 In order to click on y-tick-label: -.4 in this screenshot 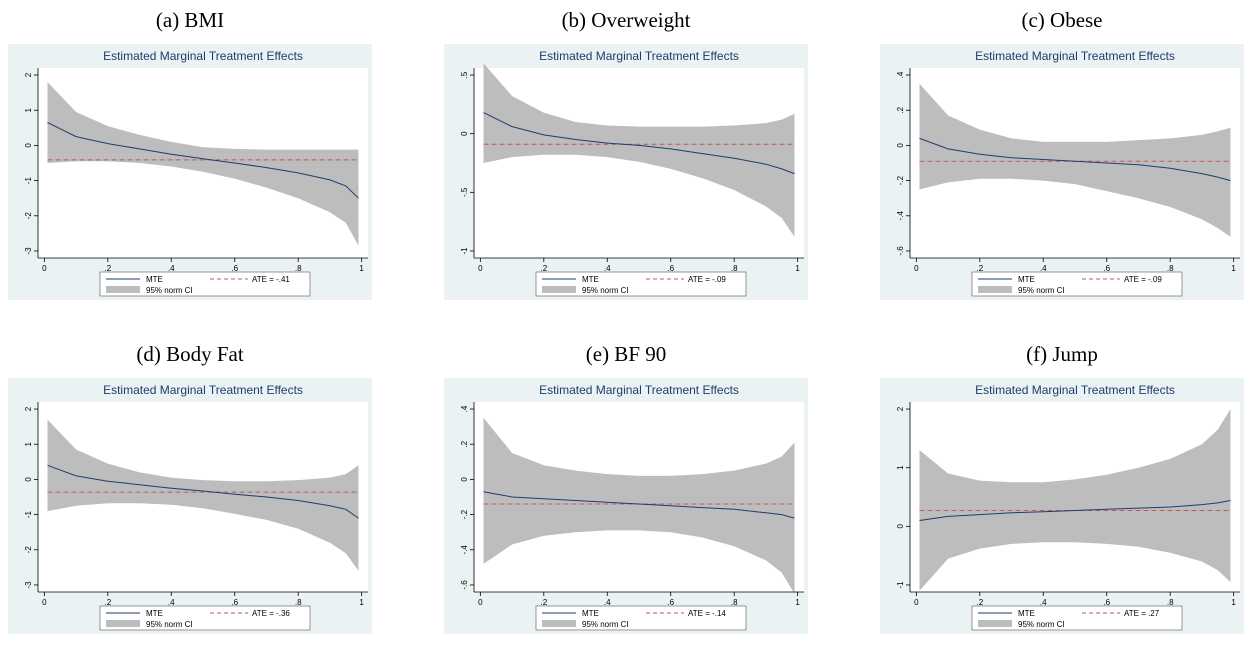, I will do `click(900, 216)`.